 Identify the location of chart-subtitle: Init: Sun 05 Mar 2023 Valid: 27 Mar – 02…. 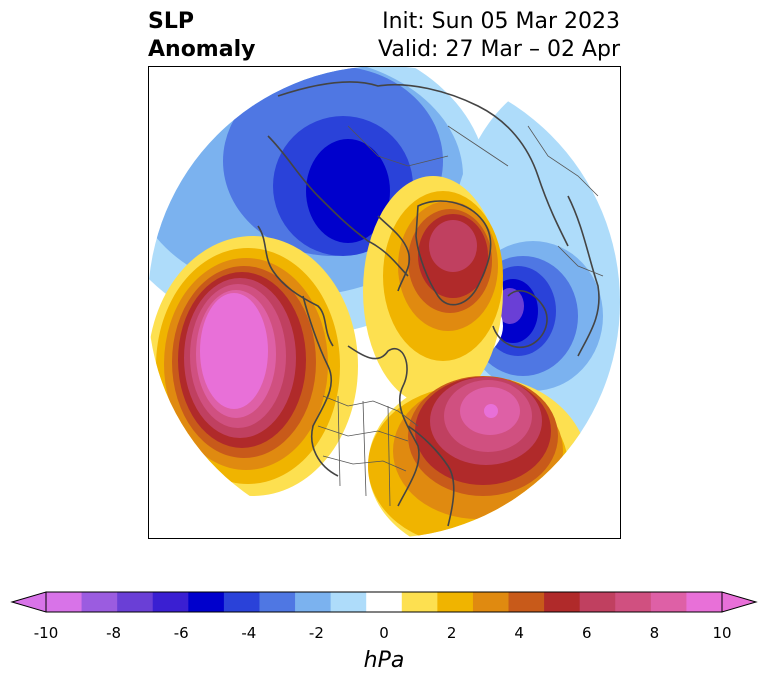
(499, 36).